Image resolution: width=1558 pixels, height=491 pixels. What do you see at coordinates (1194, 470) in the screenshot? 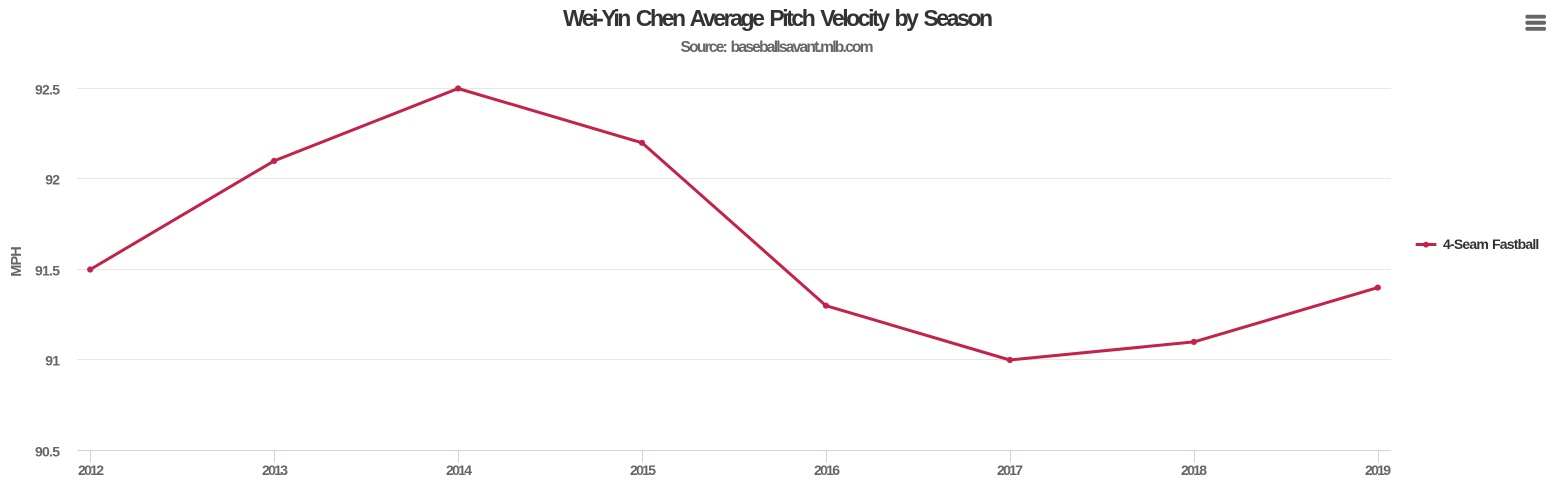
I see `svg-text: 2018` at bounding box center [1194, 470].